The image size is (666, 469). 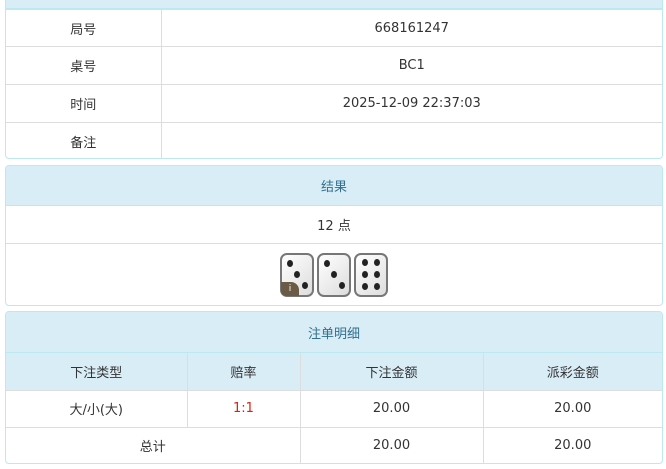 I want to click on info-icon: i, so click(x=290, y=288).